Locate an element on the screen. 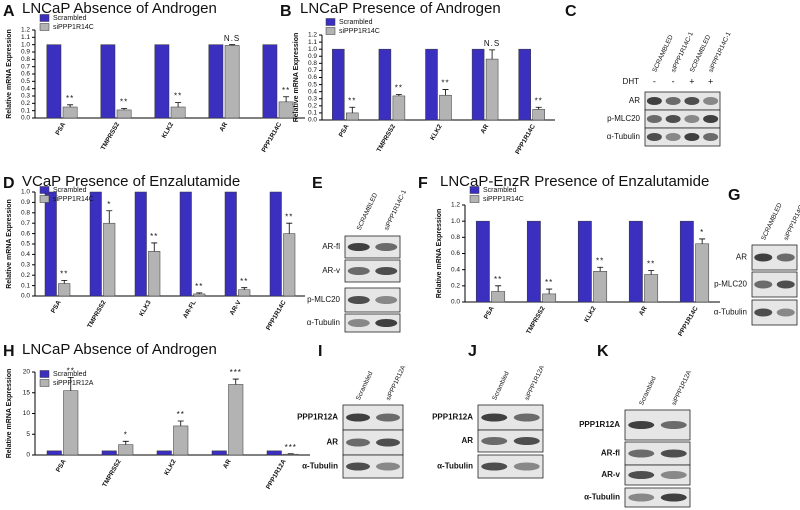 The image size is (800, 510). panel-letter: E is located at coordinates (317, 183).